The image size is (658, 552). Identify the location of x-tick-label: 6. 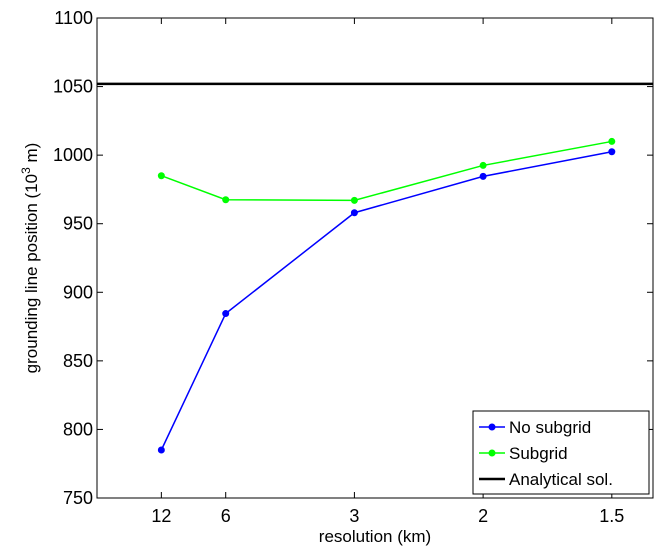
(226, 516).